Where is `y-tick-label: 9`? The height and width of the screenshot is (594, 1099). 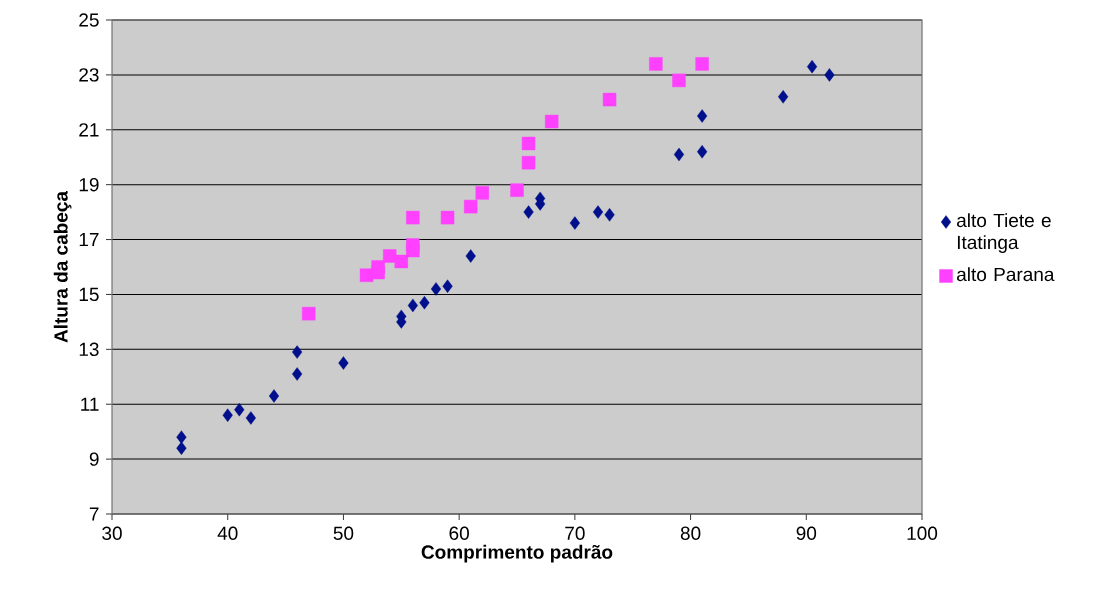 y-tick-label: 9 is located at coordinates (94, 459).